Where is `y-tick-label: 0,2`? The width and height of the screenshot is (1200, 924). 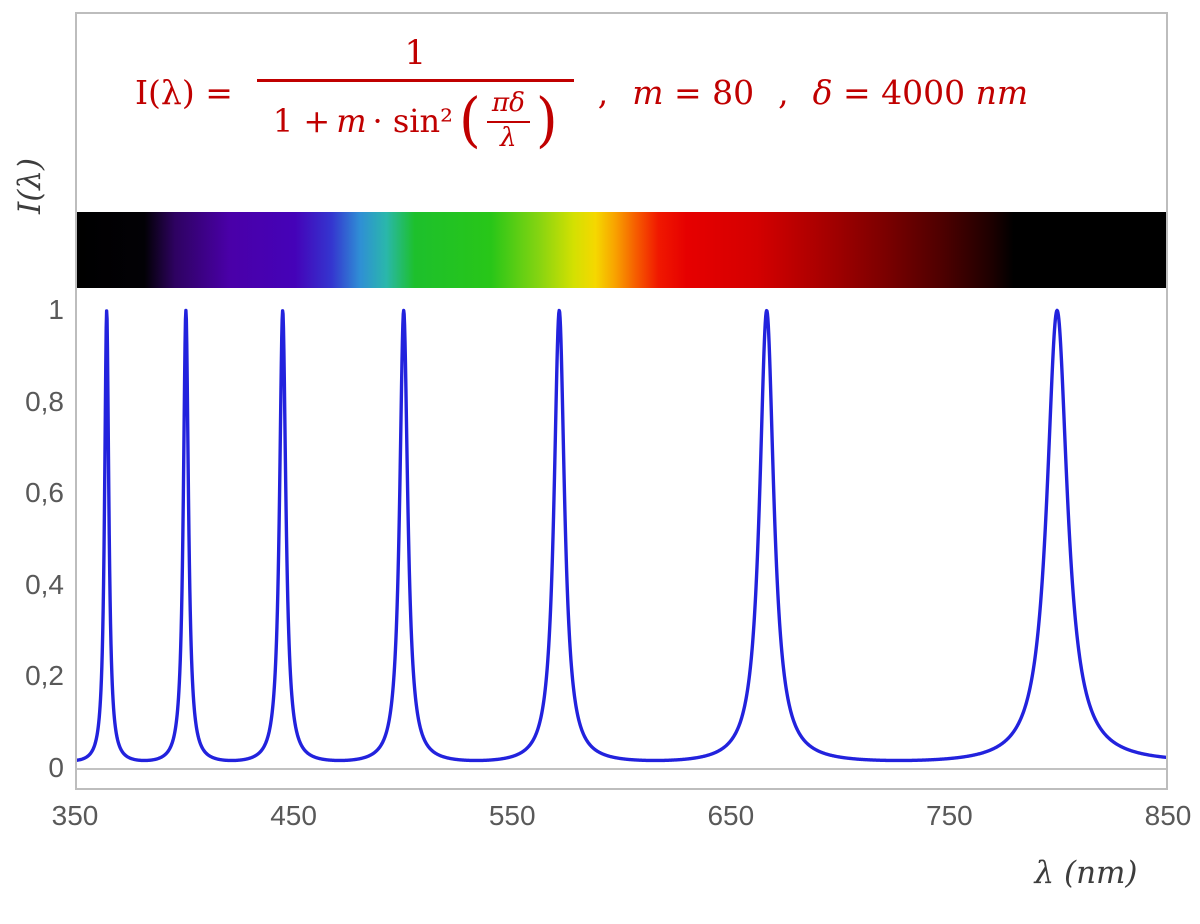 y-tick-label: 0,2 is located at coordinates (44, 676).